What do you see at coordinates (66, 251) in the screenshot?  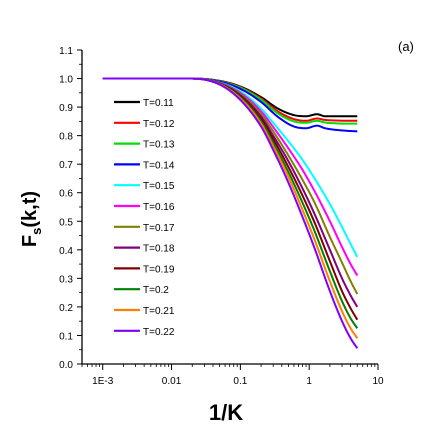 I see `y-tick-label: 0.4` at bounding box center [66, 251].